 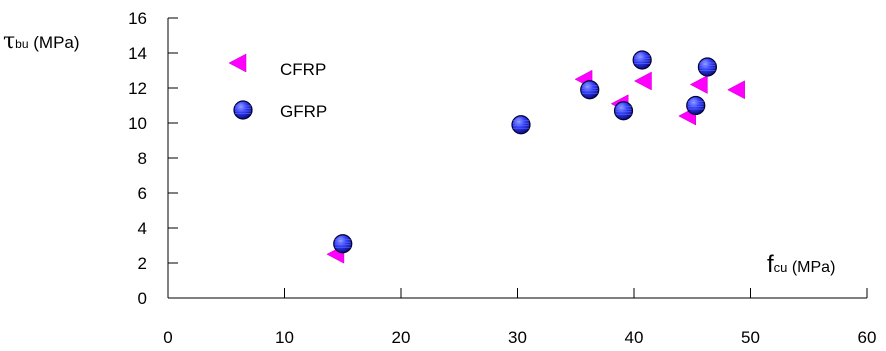 What do you see at coordinates (137, 53) in the screenshot?
I see `y-tick-label: 14` at bounding box center [137, 53].